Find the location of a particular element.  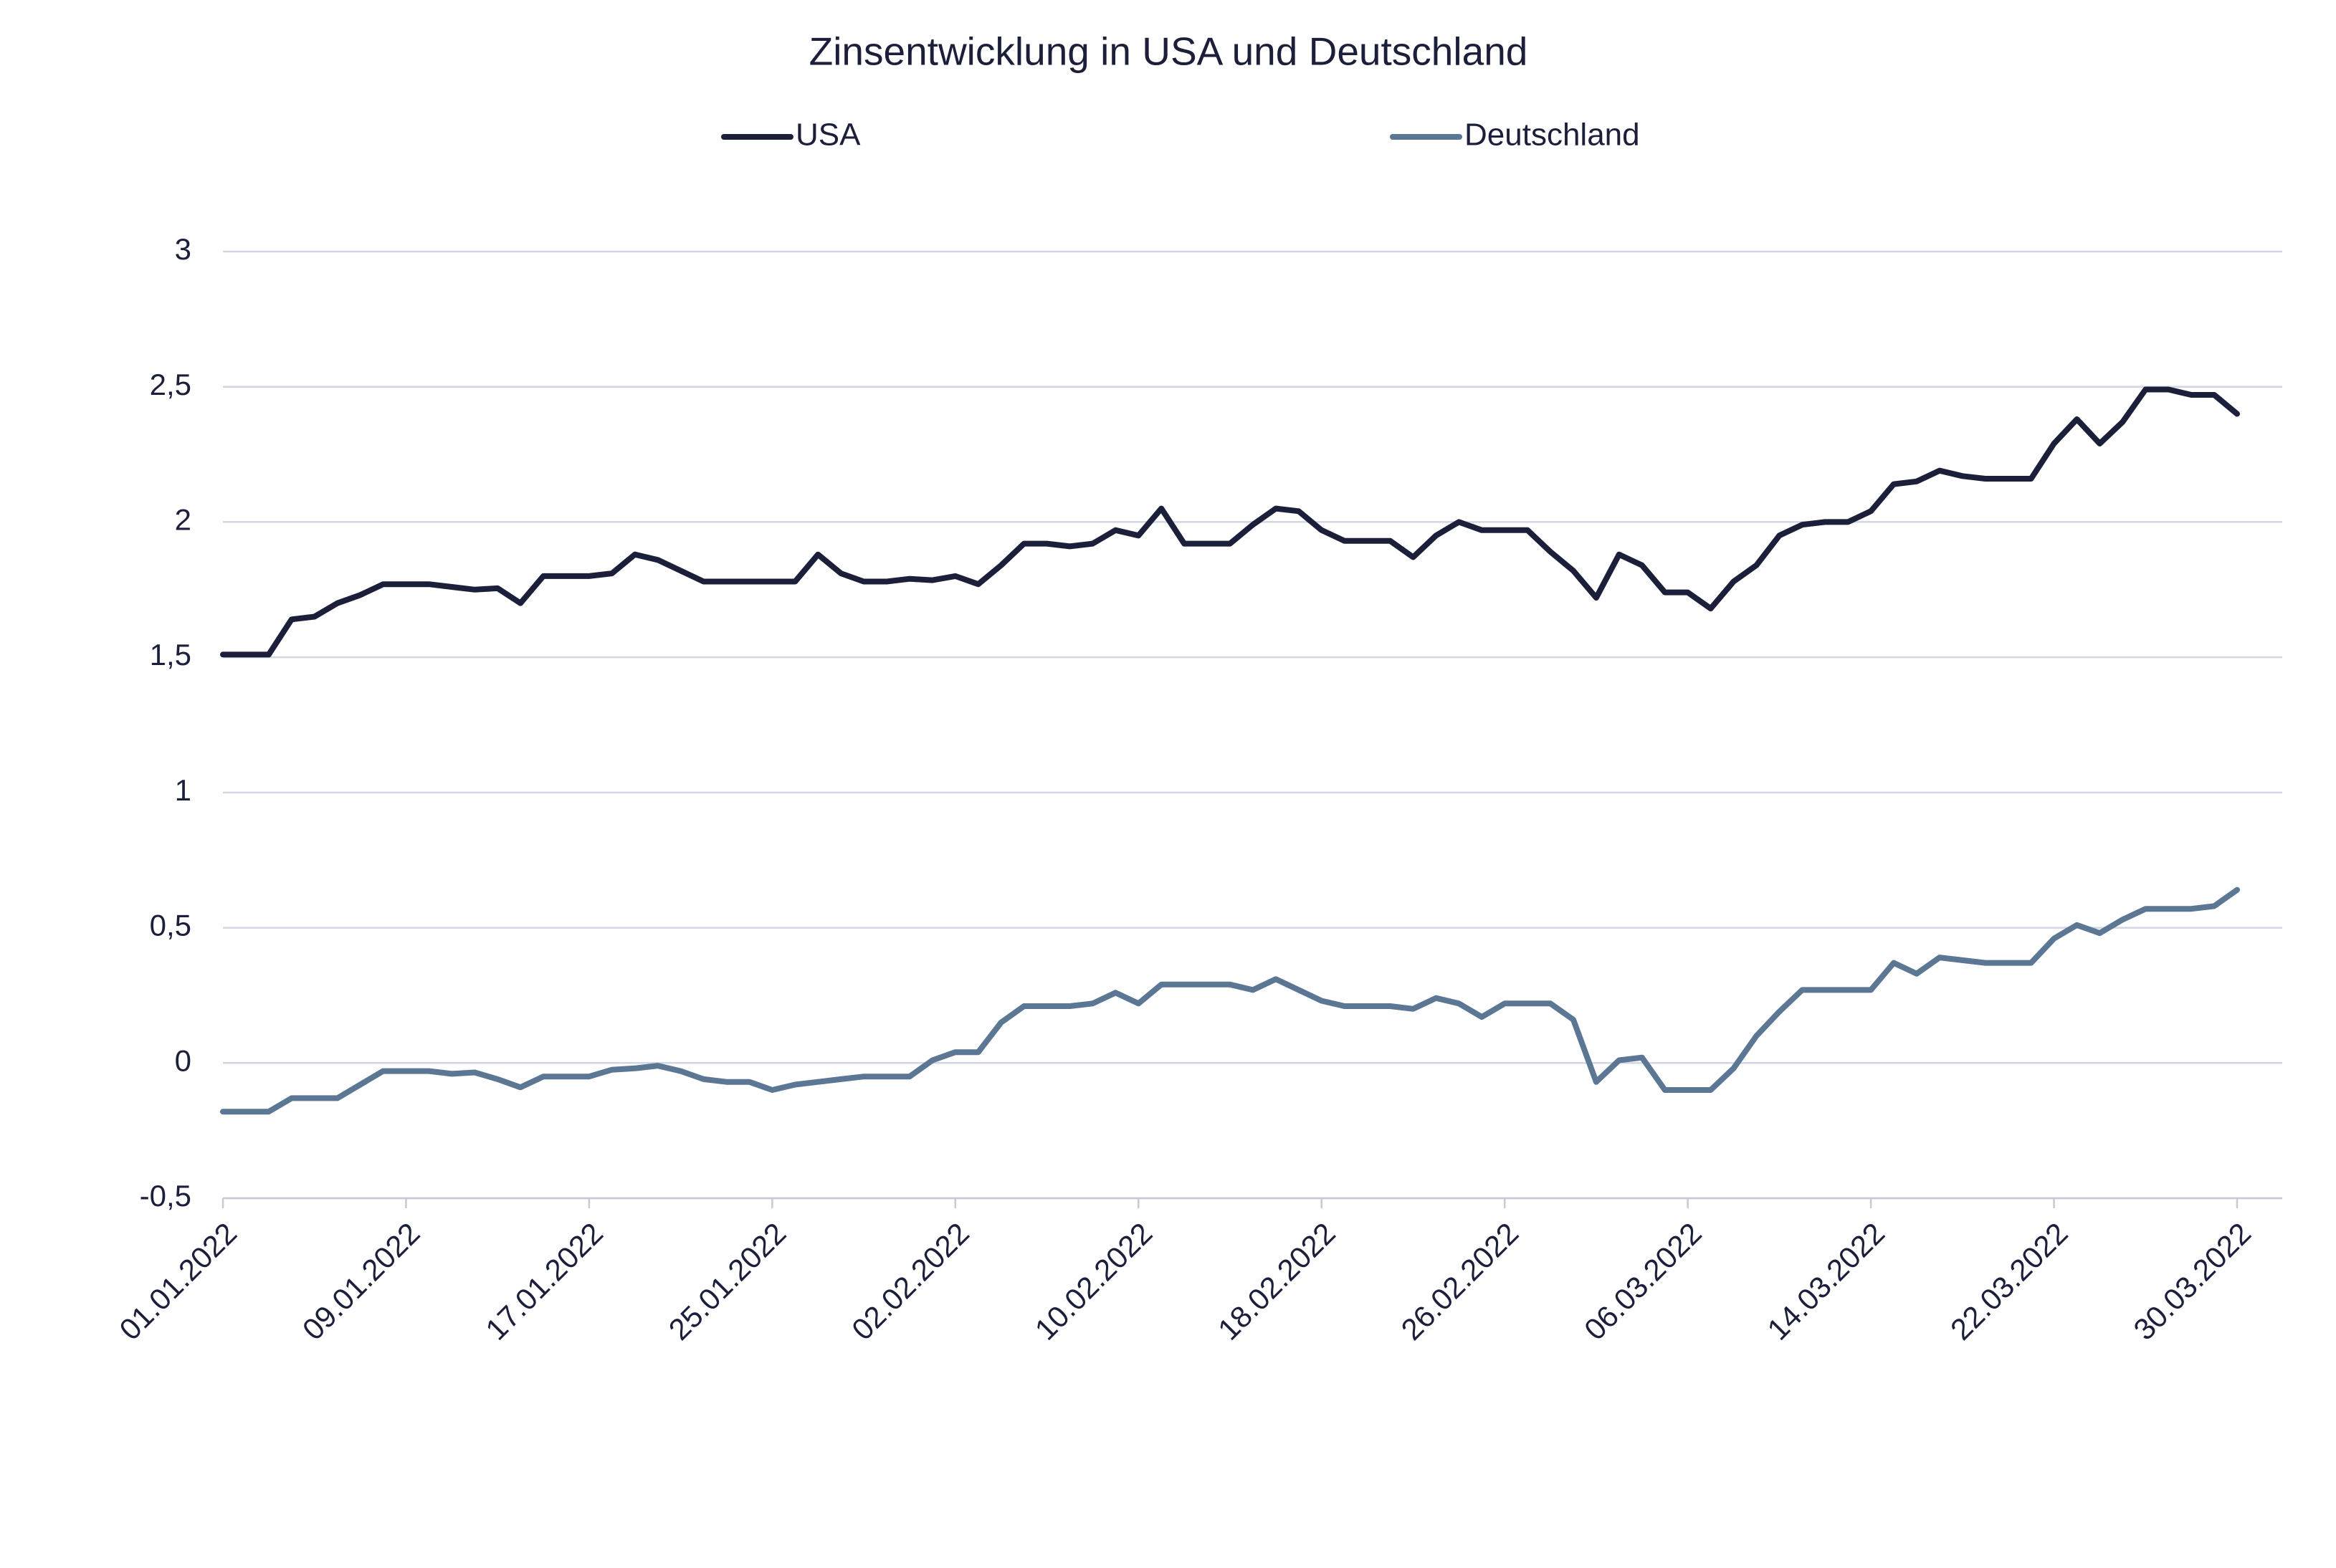

y-tick-label: 1,5 is located at coordinates (171, 654).